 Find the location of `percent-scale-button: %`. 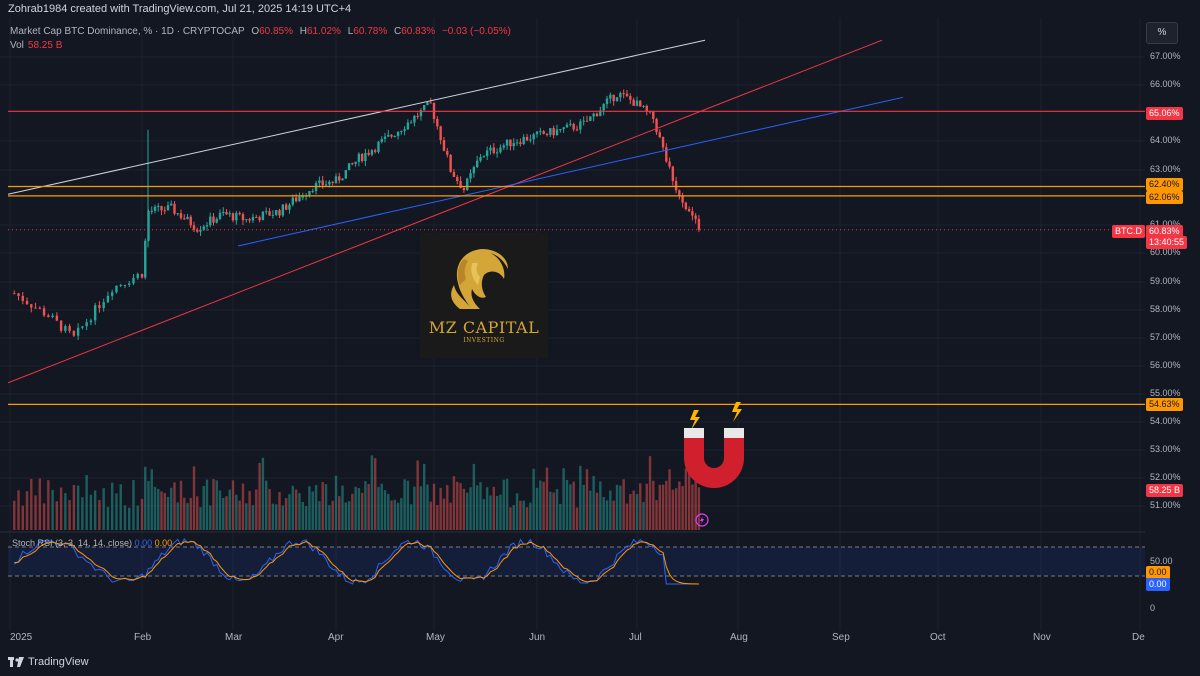

percent-scale-button: % is located at coordinates (1162, 33).